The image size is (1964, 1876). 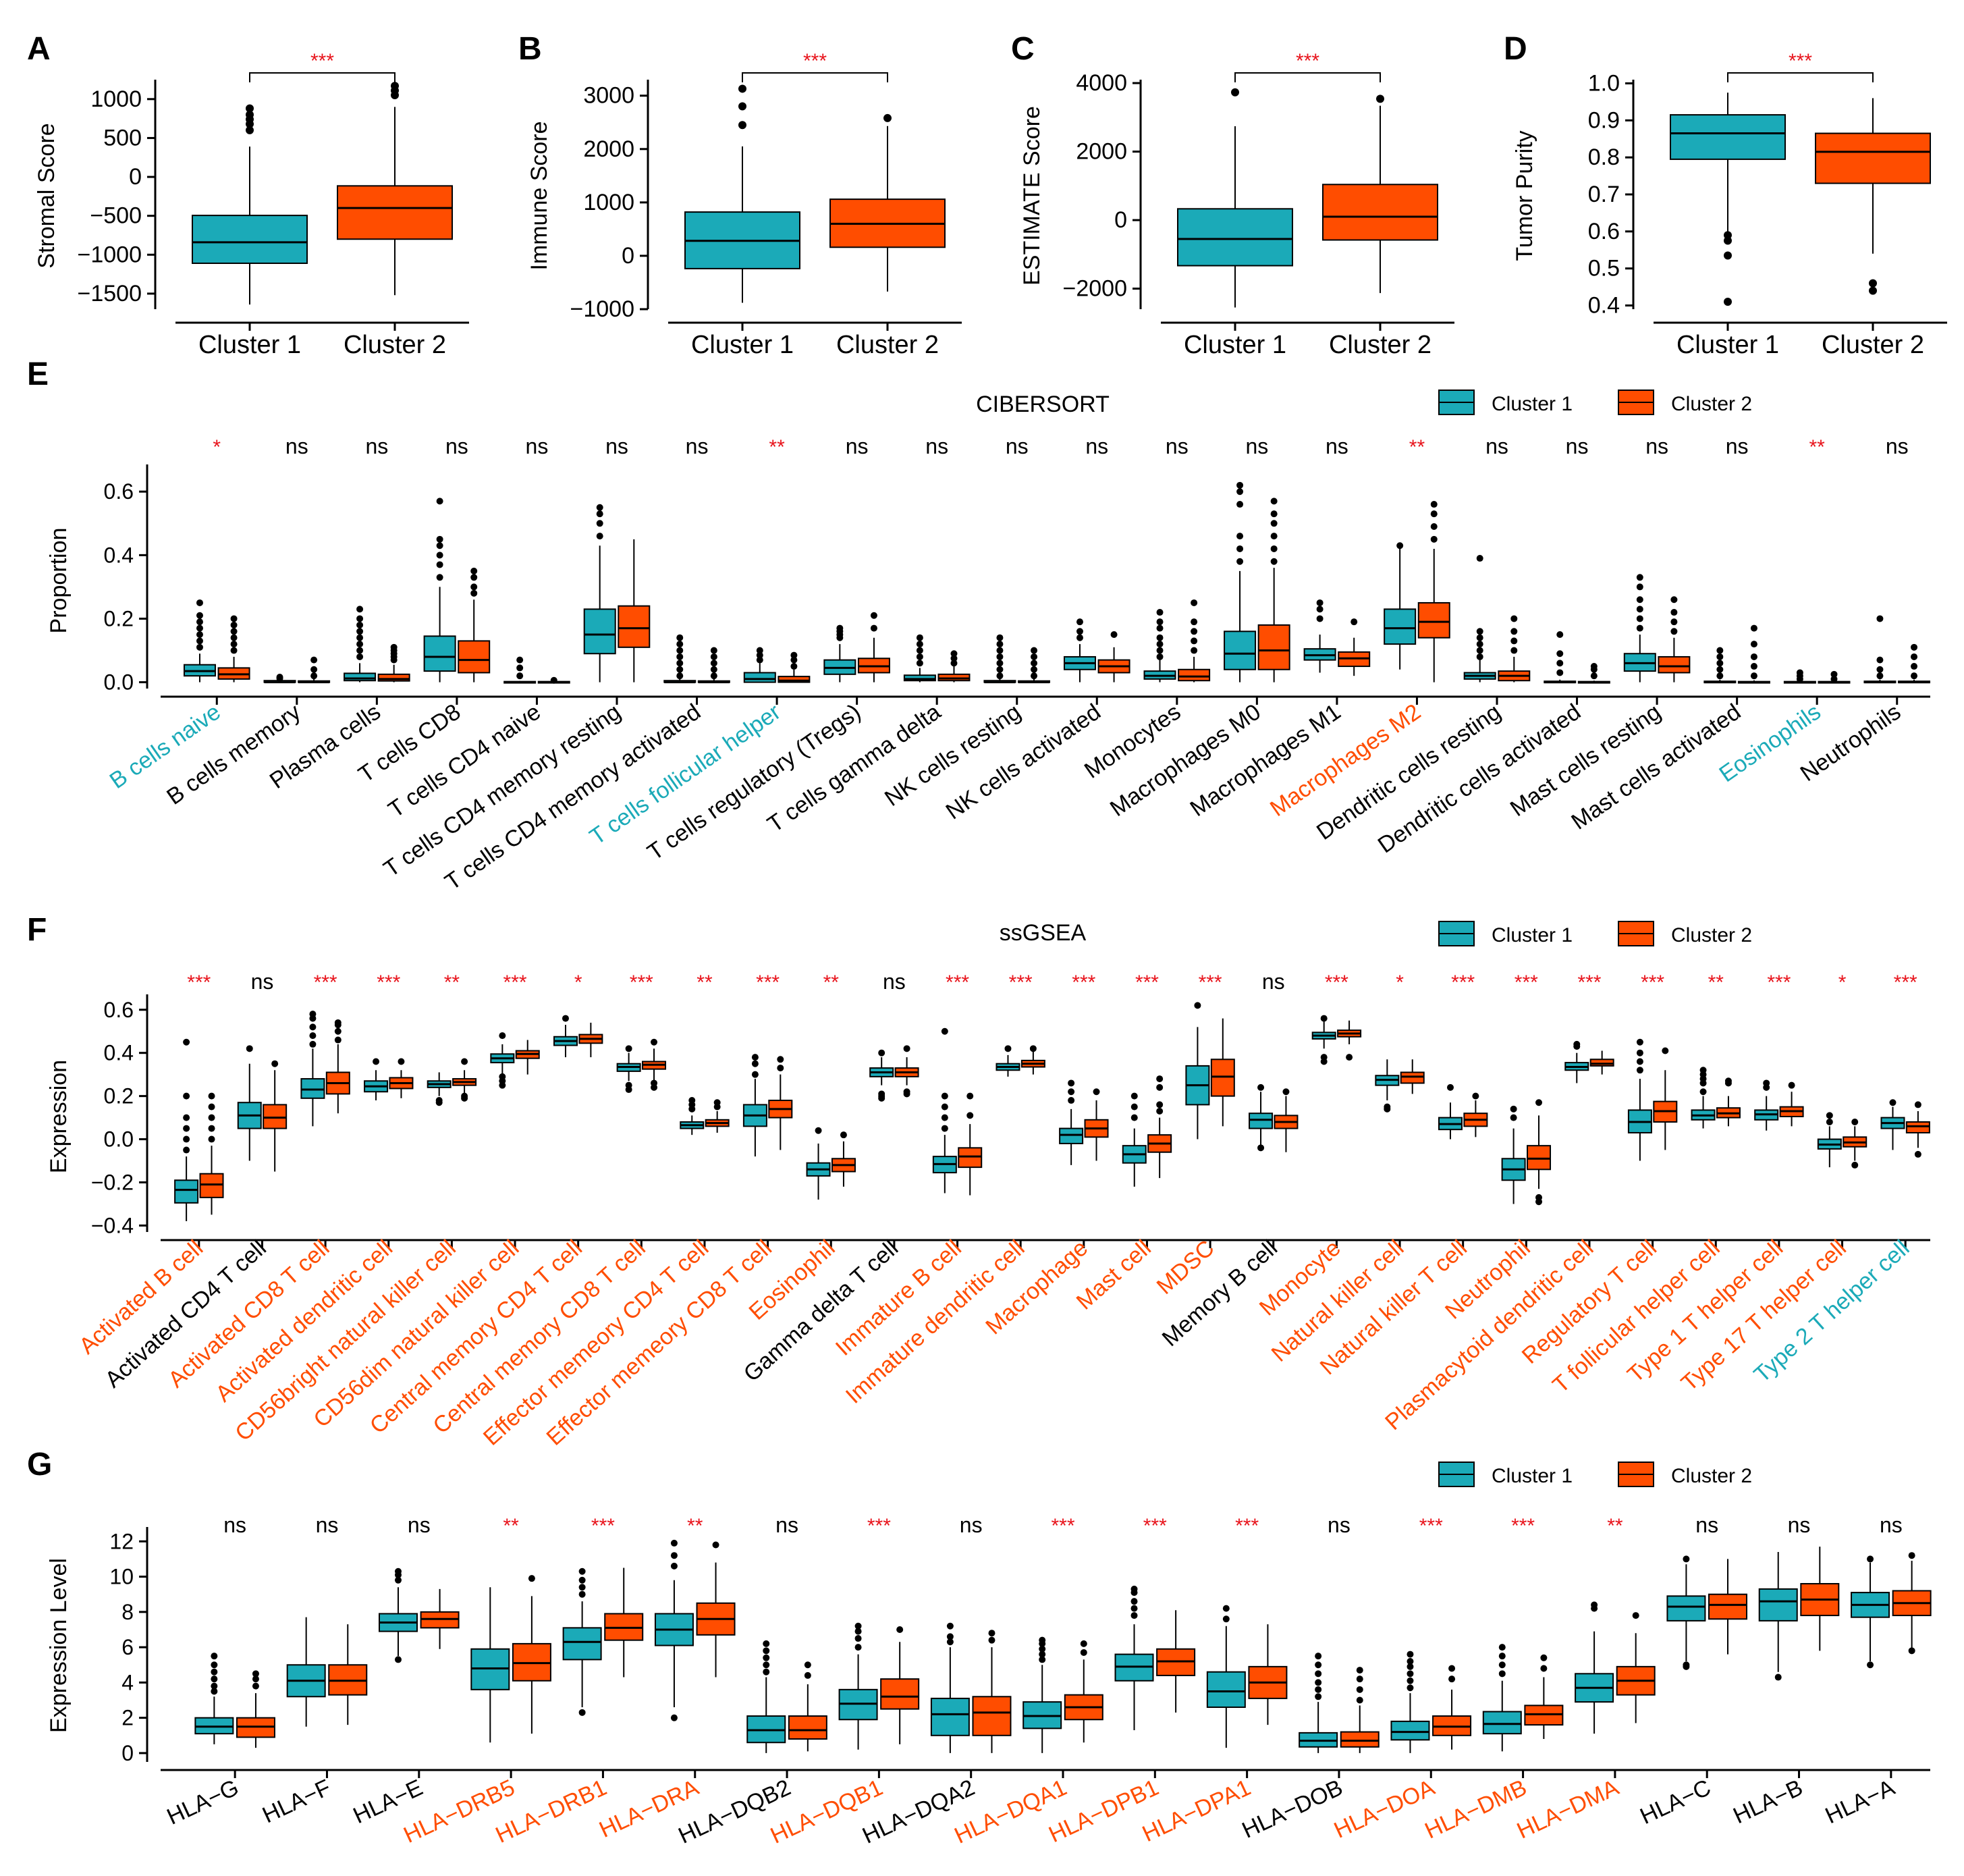 I want to click on y-axis-title: Proportion, so click(x=59, y=581).